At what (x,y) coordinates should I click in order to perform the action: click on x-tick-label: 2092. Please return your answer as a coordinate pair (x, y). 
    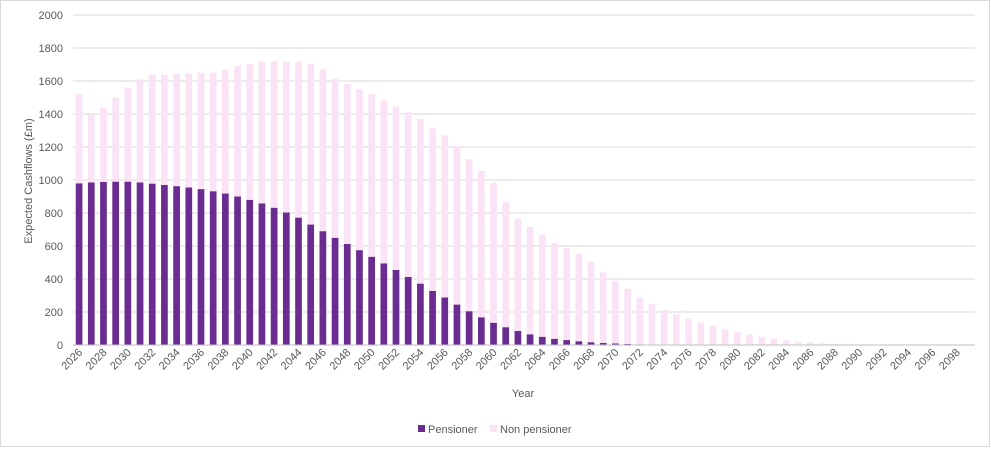
    Looking at the image, I should click on (877, 360).